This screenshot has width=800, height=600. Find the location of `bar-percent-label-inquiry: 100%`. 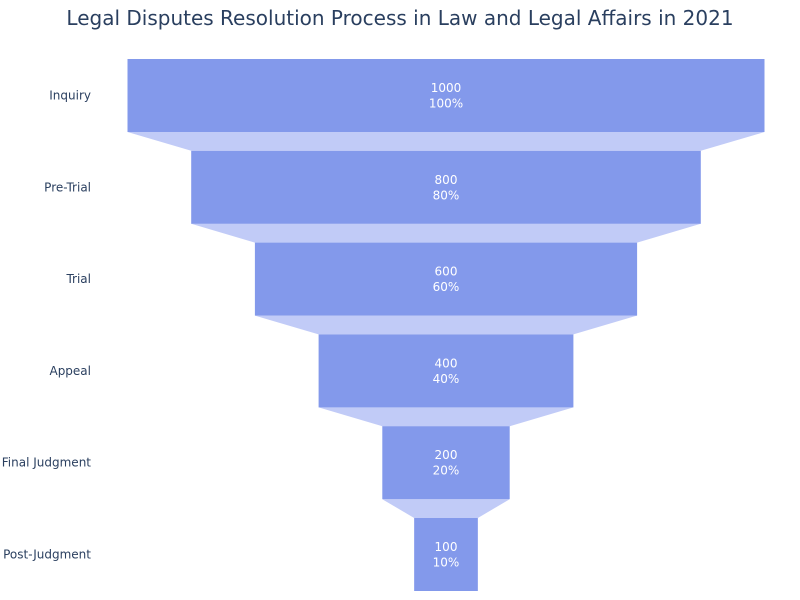

bar-percent-label-inquiry: 100% is located at coordinates (446, 104).